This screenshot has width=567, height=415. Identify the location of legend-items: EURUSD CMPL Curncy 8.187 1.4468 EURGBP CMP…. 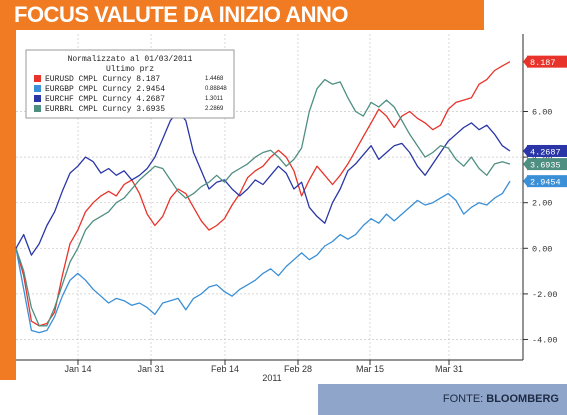
(130, 94).